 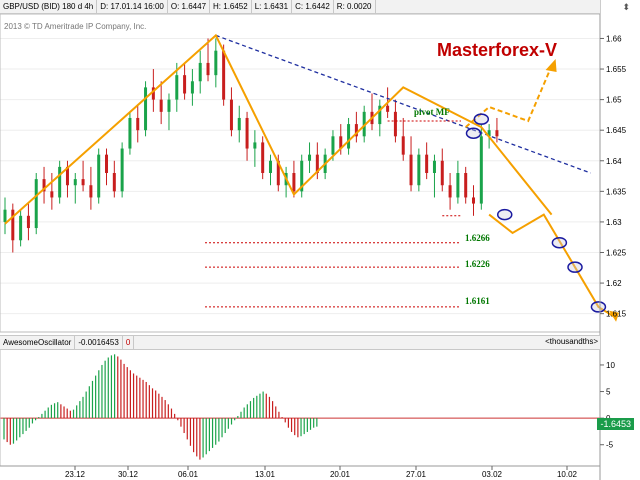 I want to click on oscillator-zero: 0, so click(x=129, y=342).